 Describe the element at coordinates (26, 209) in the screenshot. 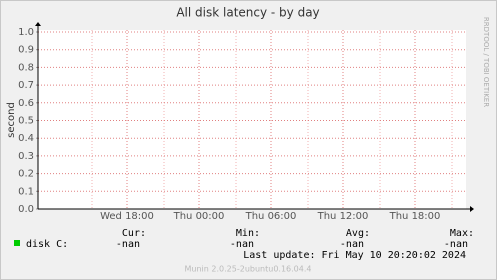

I see `y-tick-label: 0.0` at that location.